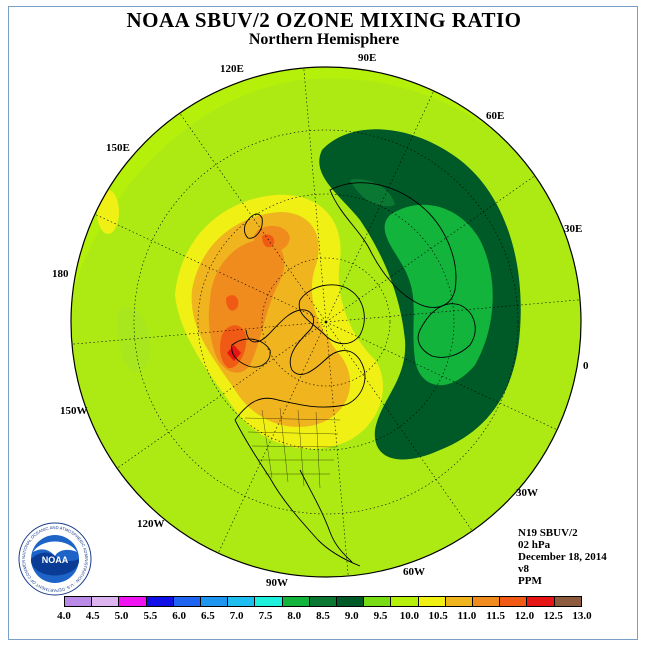  I want to click on us-state-lines, so click(292, 448).